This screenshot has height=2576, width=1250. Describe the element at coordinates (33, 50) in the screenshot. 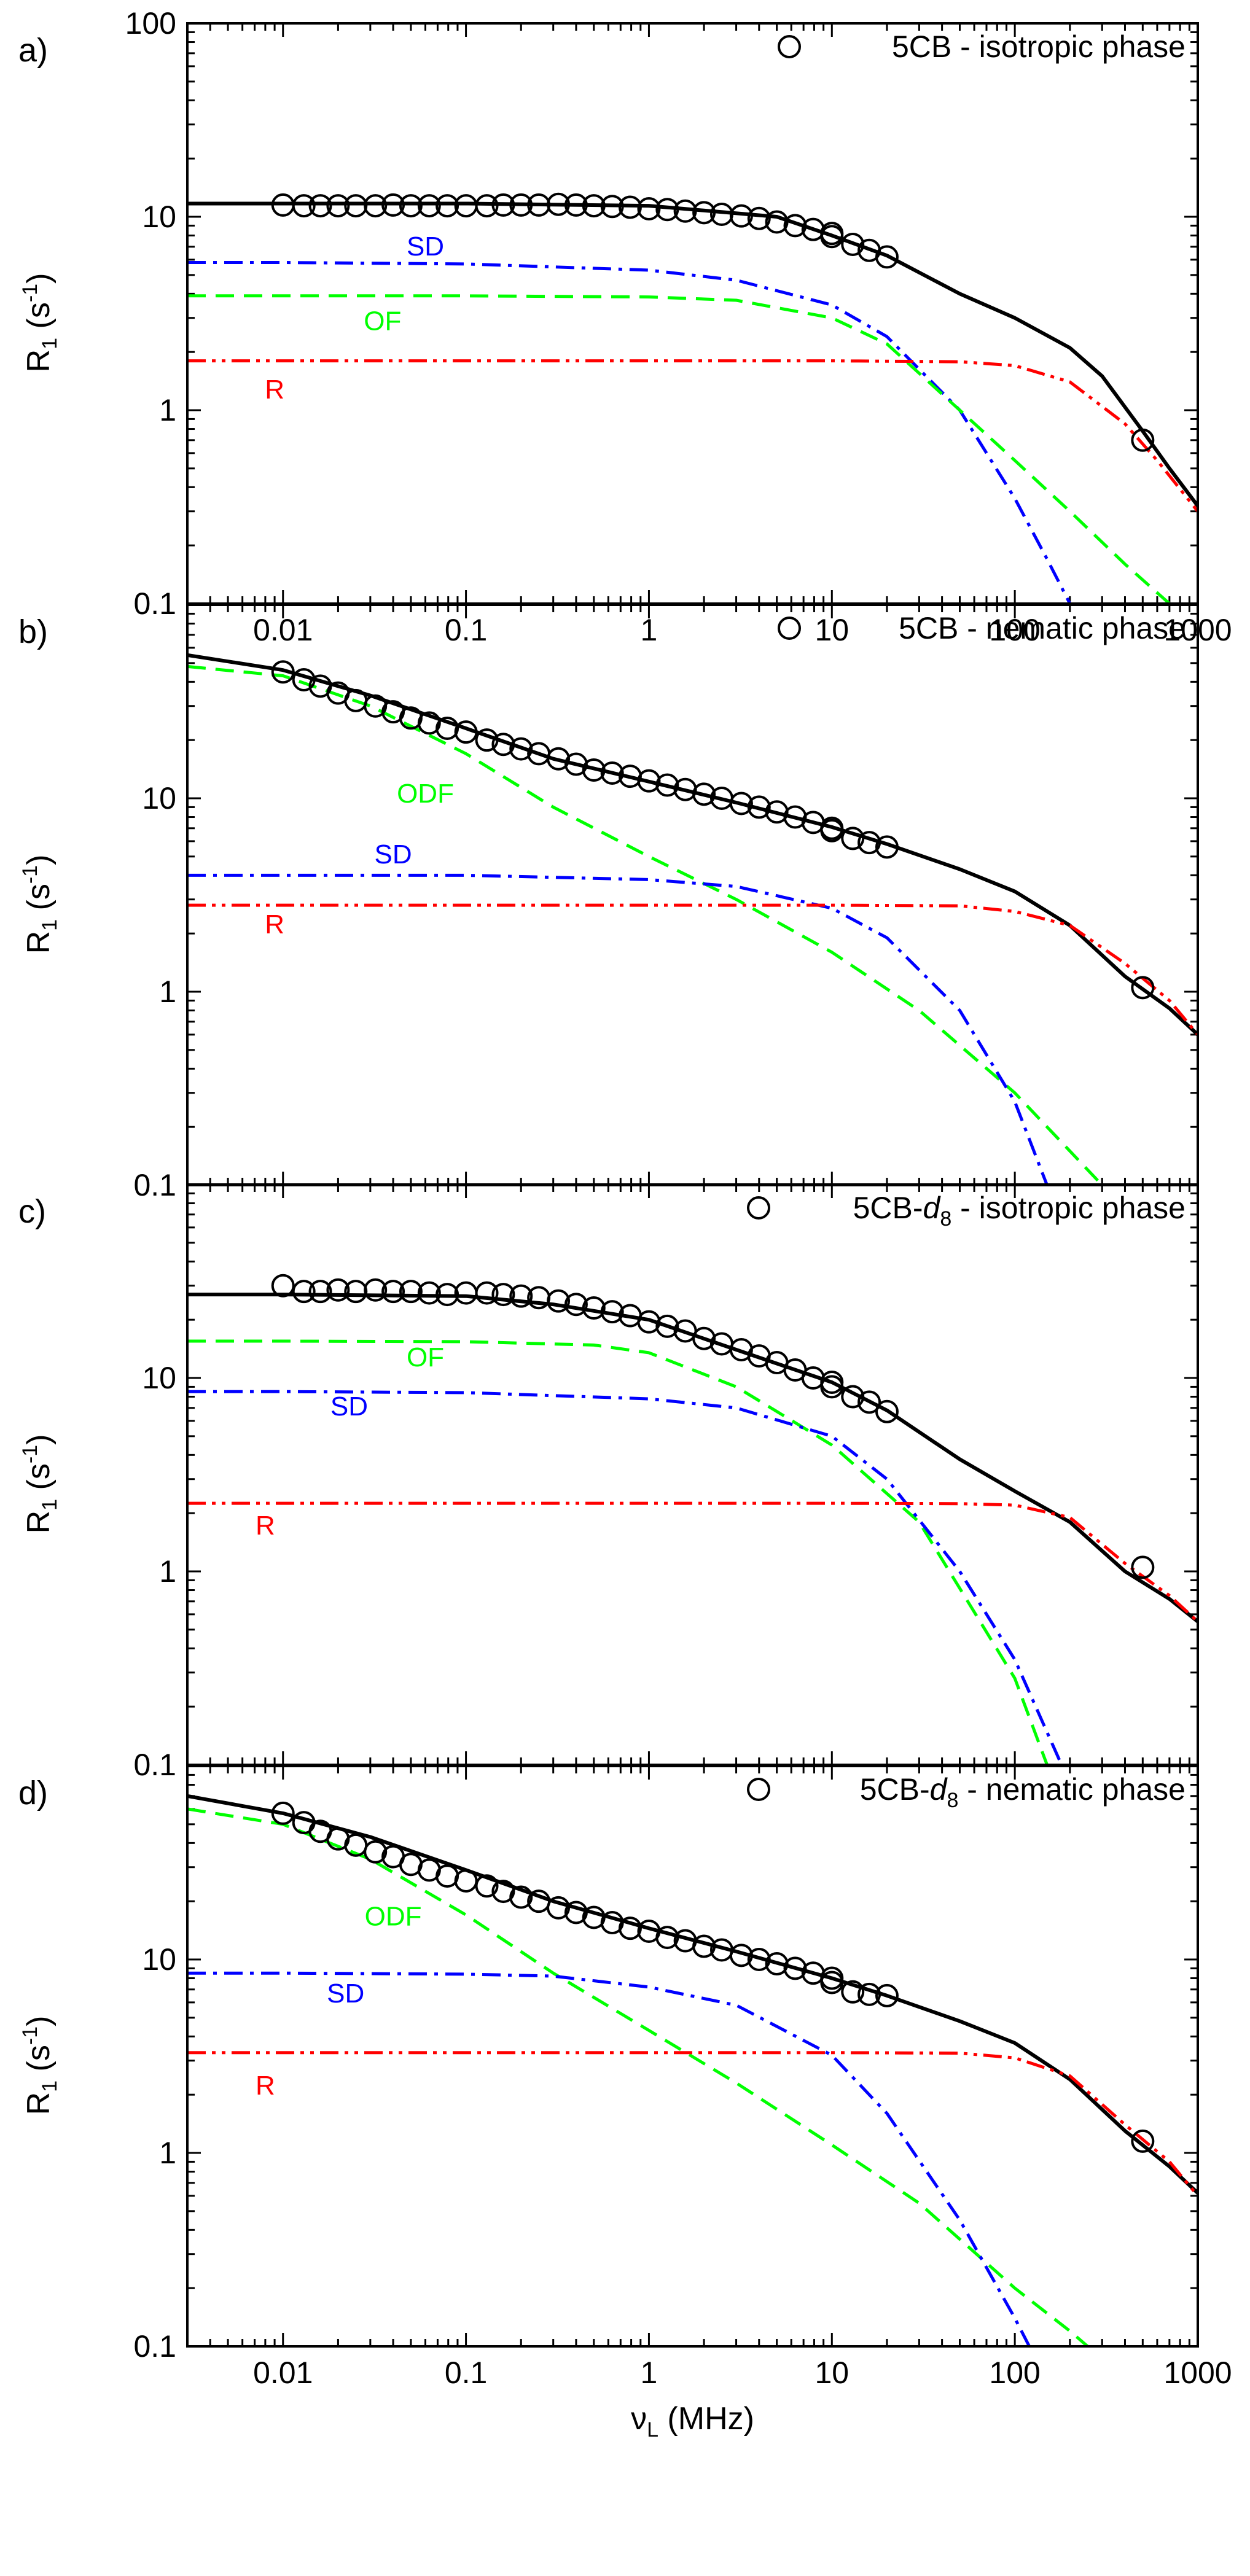

I see `panel-letter: a)` at that location.